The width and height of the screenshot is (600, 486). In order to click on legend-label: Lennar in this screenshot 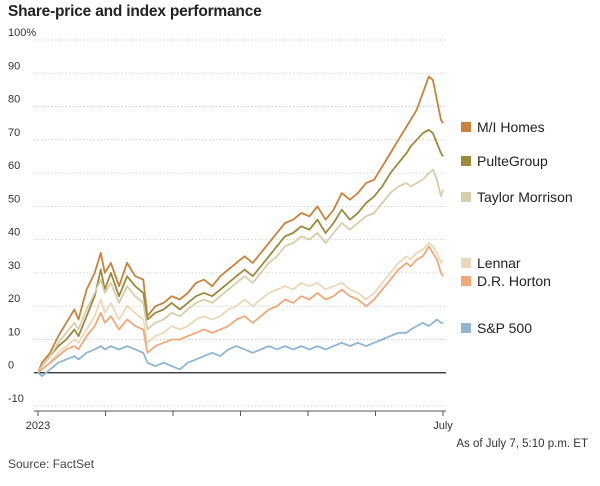, I will do `click(499, 263)`.